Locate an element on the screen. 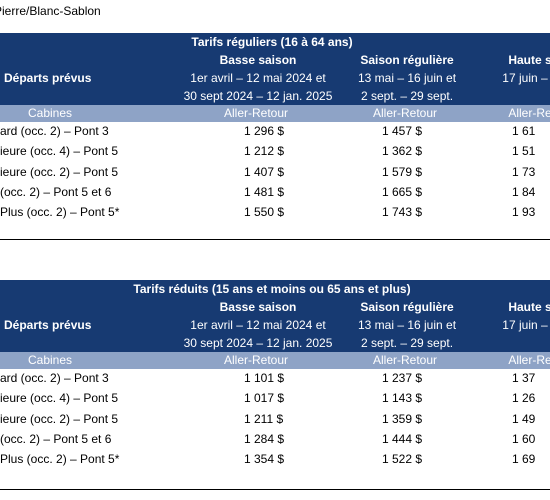 This screenshot has height=500, width=550. price: 1 284 $ is located at coordinates (264, 438).